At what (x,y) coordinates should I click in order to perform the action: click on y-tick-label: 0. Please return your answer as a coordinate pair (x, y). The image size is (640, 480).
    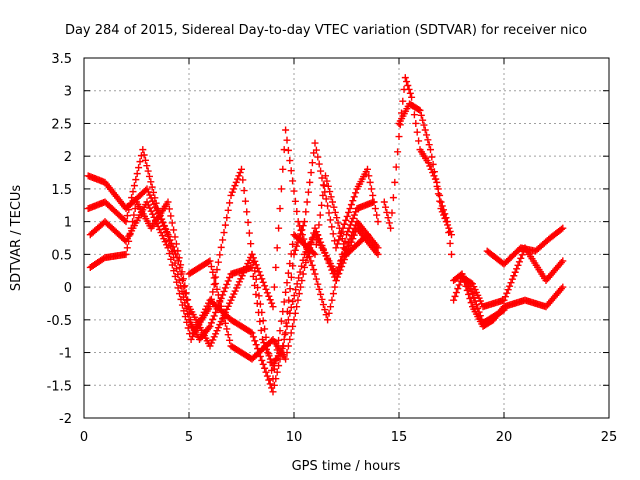
    Looking at the image, I should click on (68, 288).